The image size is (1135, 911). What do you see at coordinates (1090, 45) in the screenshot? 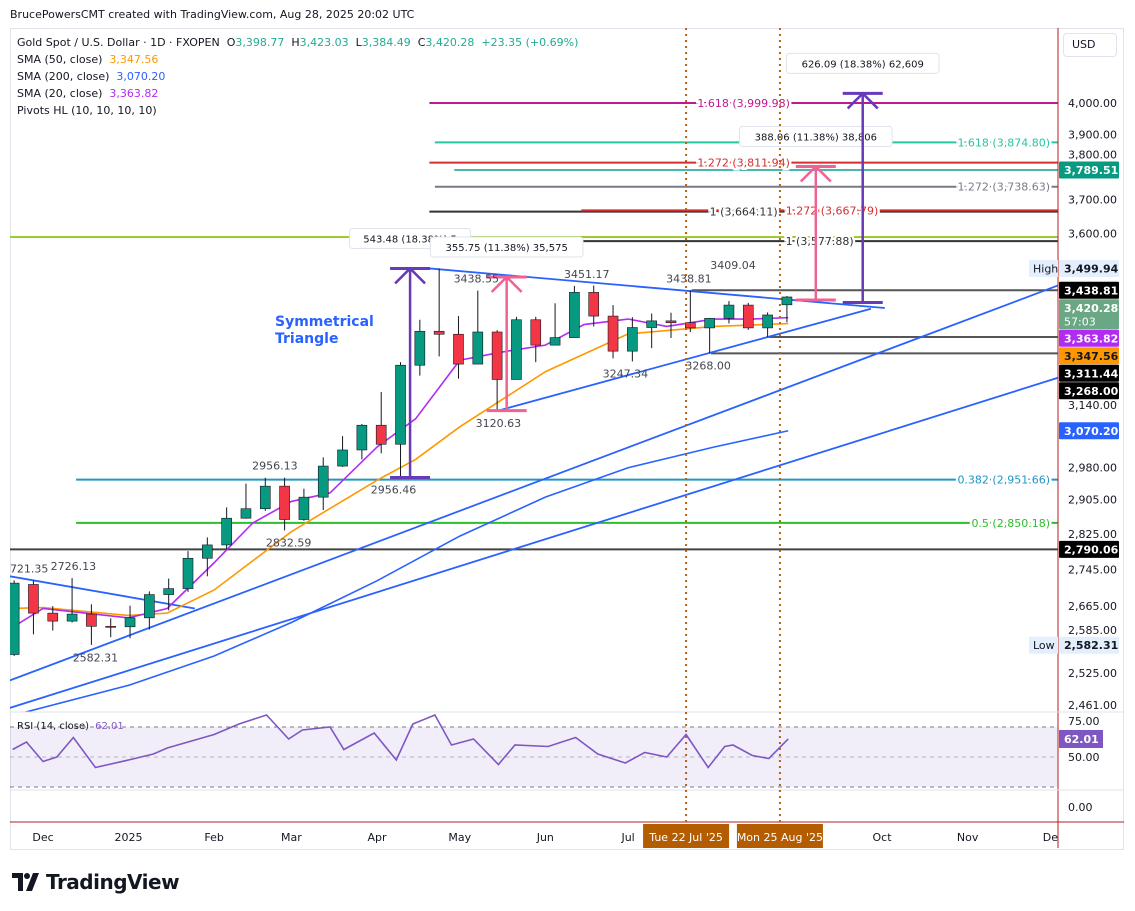
I see `currency-button: USD` at bounding box center [1090, 45].